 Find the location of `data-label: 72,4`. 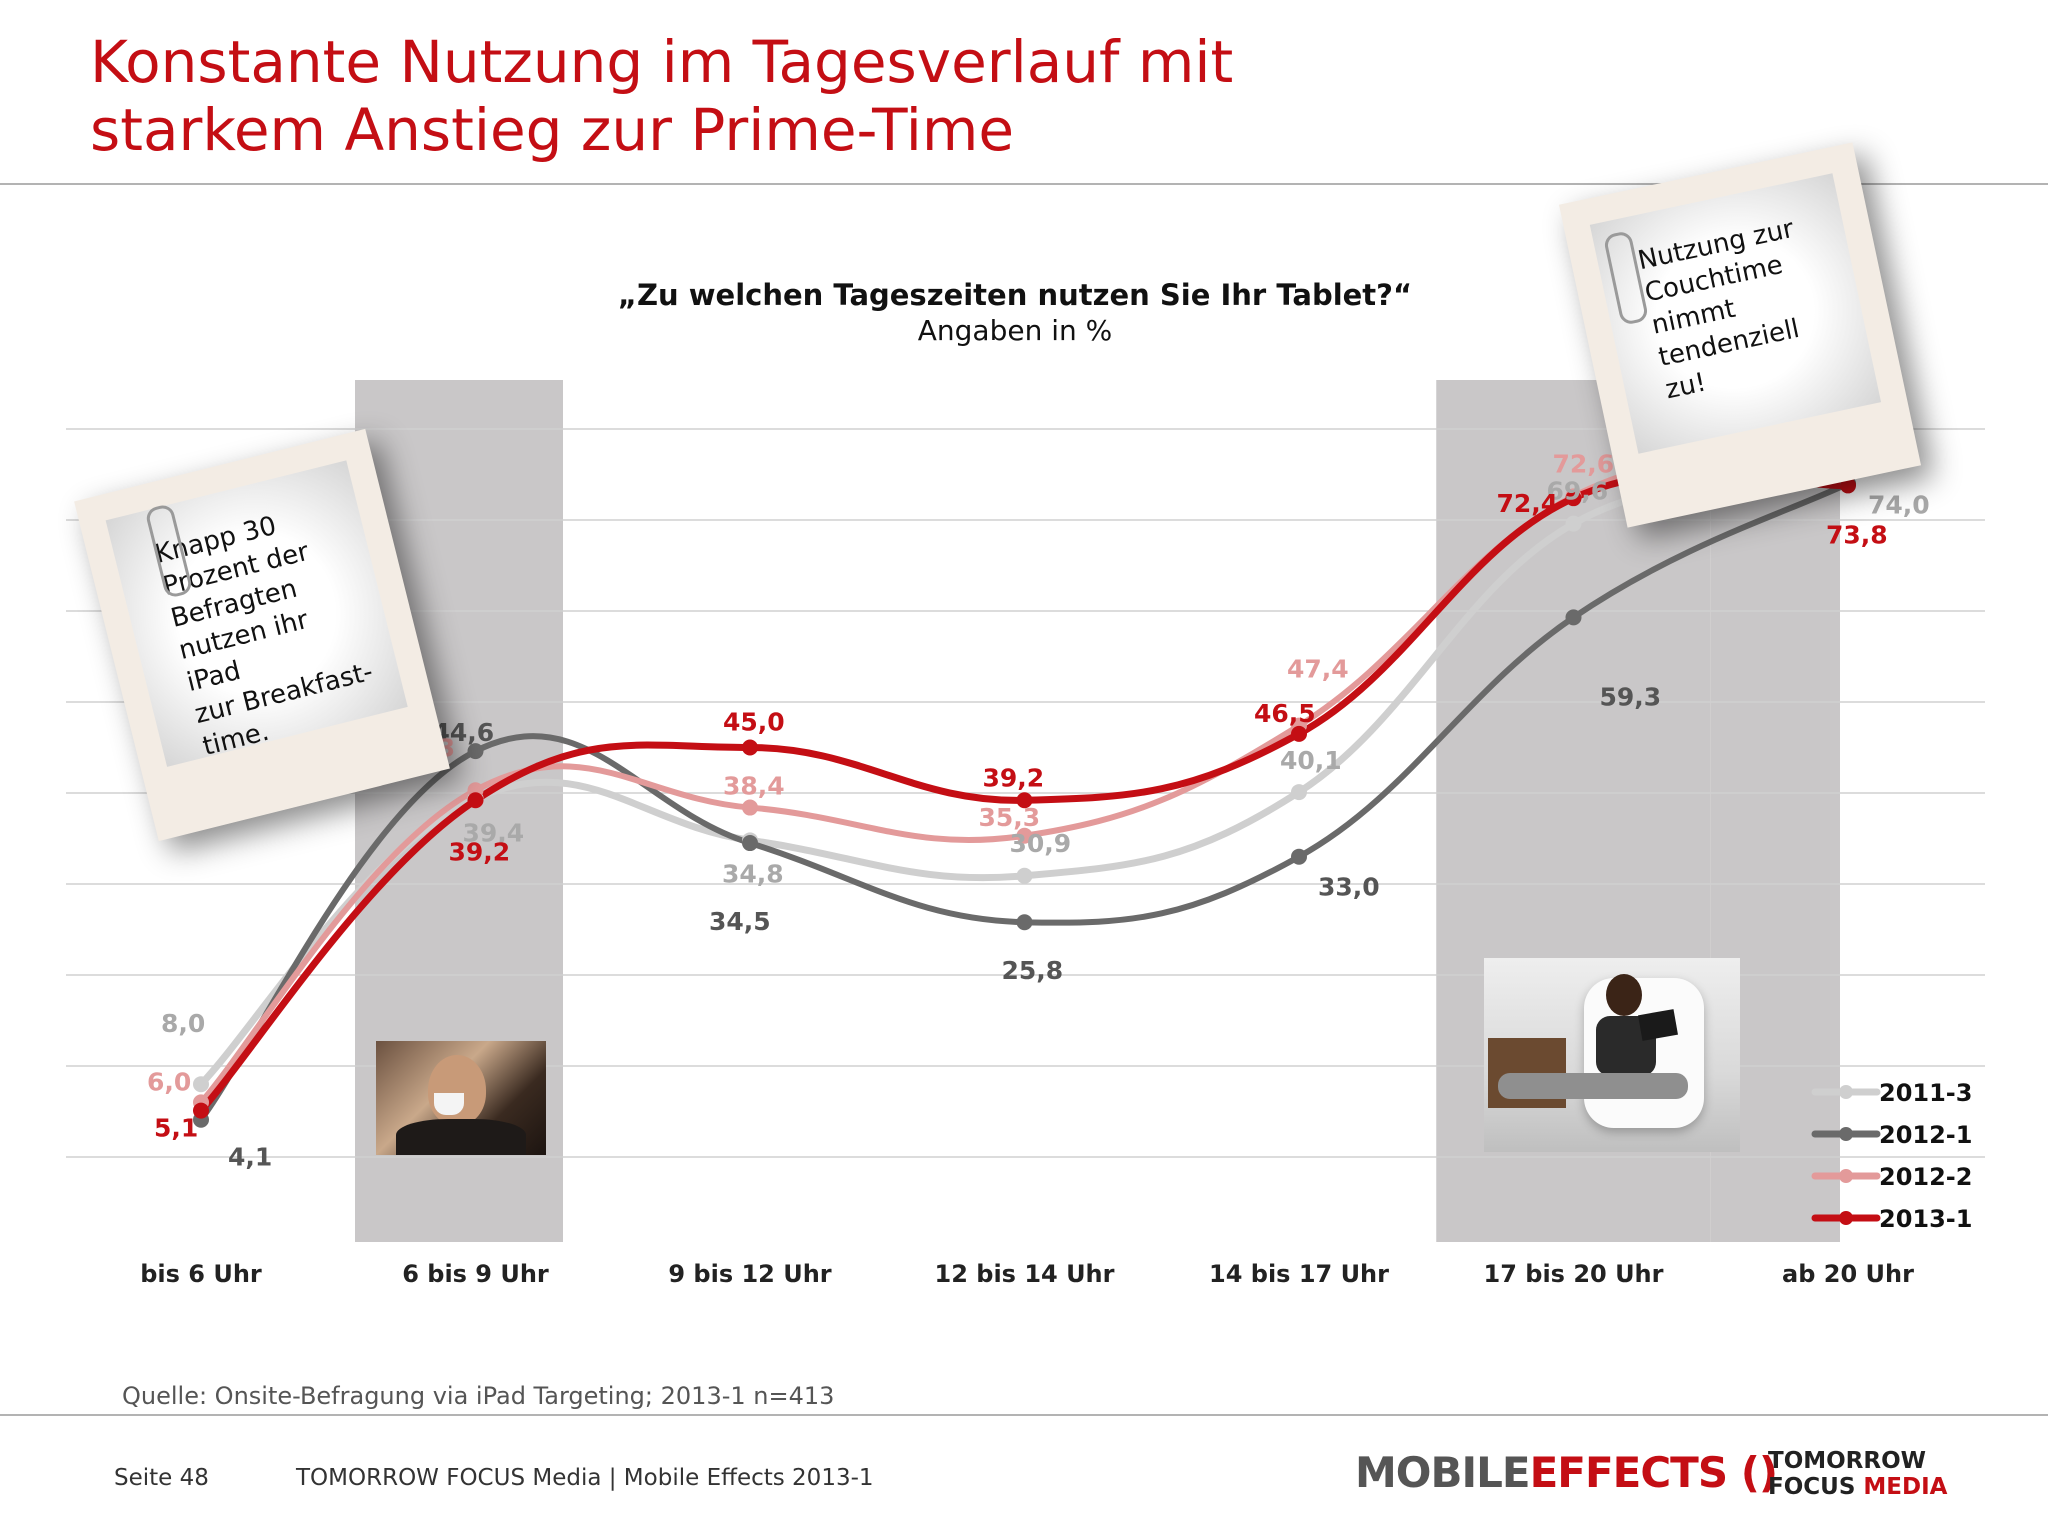

data-label: 72,4 is located at coordinates (1528, 503).